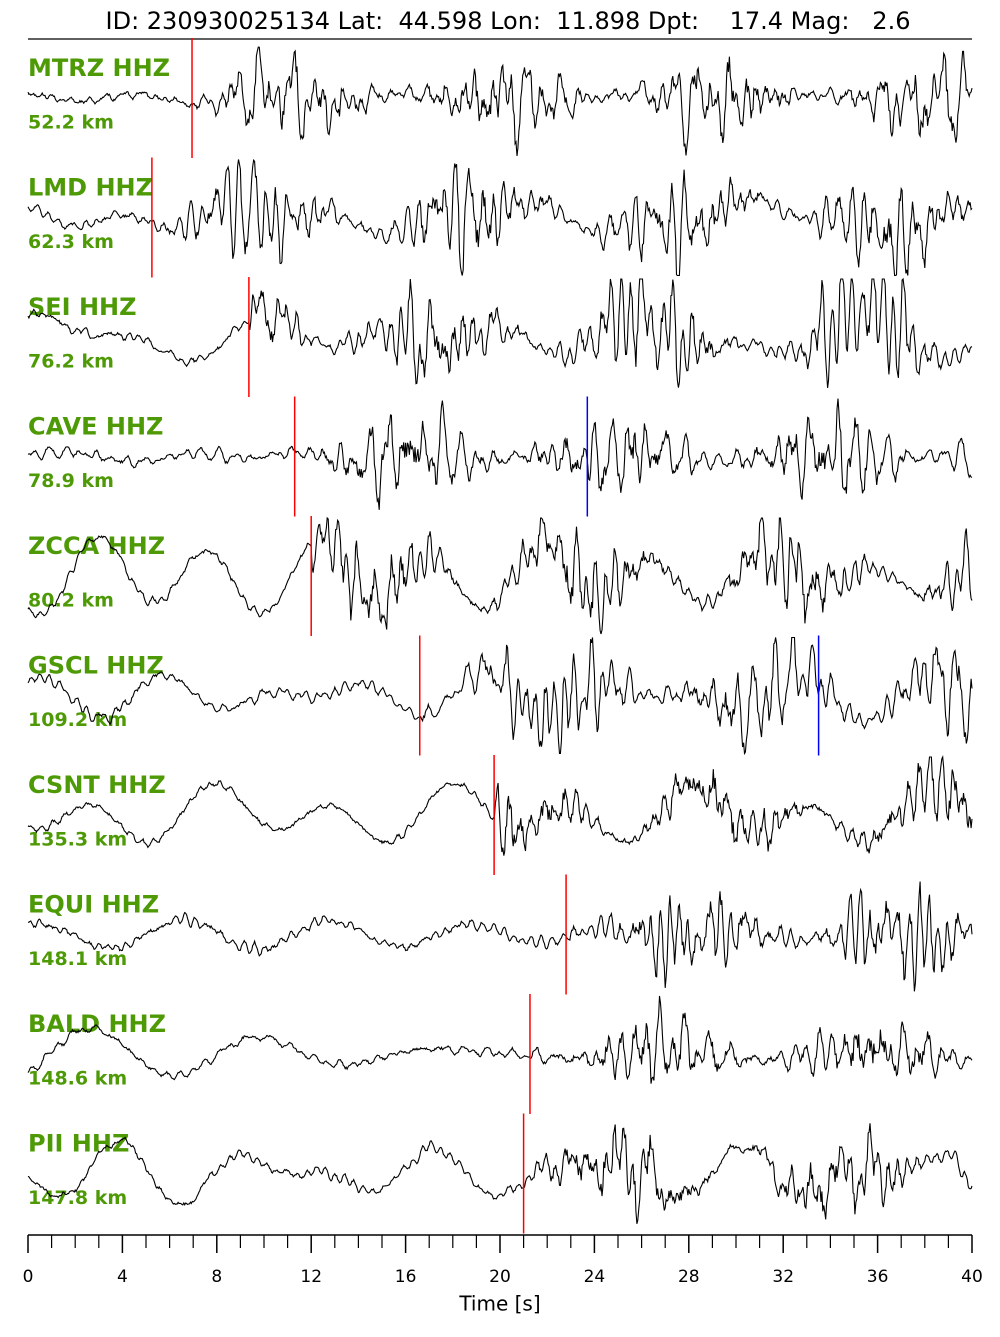 Image resolution: width=1000 pixels, height=1337 pixels. I want to click on station-distance: 148.1 km, so click(77, 959).